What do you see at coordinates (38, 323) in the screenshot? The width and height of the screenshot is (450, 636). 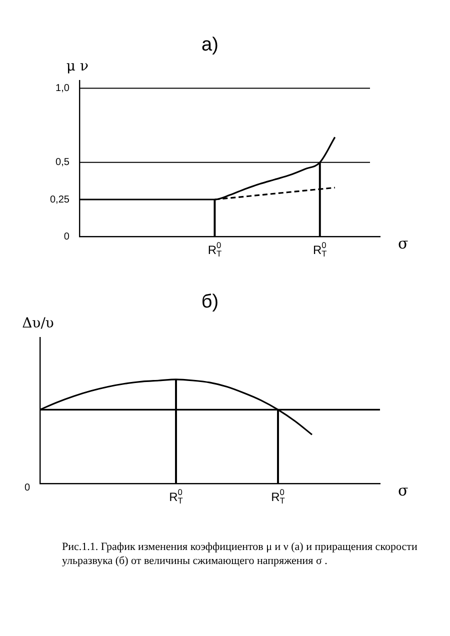 I see `y-axis-title: Δυ/υ` at bounding box center [38, 323].